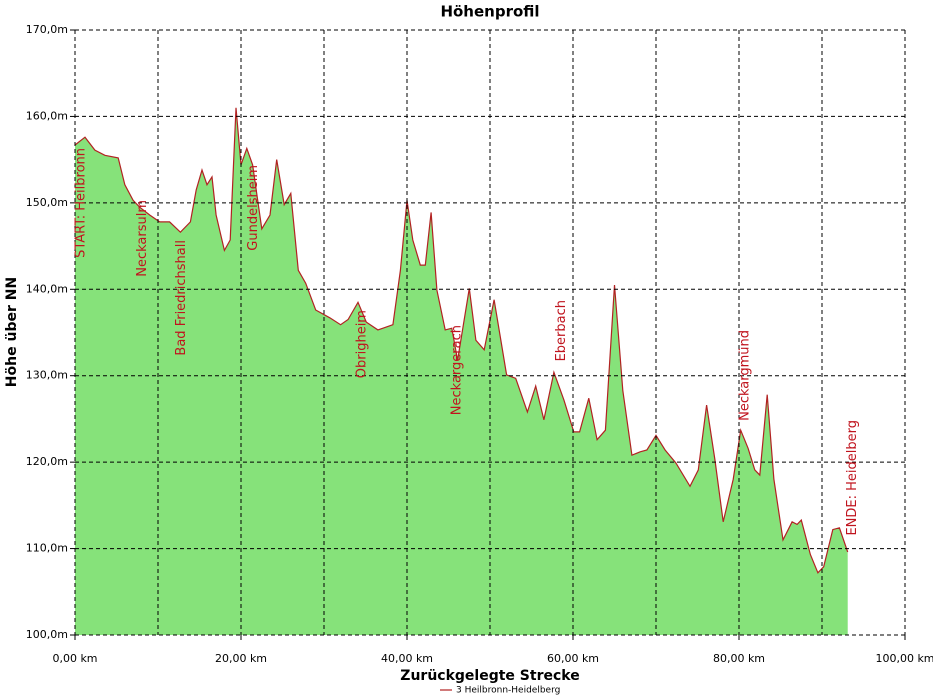 The image size is (933, 700). What do you see at coordinates (407, 658) in the screenshot?
I see `x-tick-label: 40,00 km` at bounding box center [407, 658].